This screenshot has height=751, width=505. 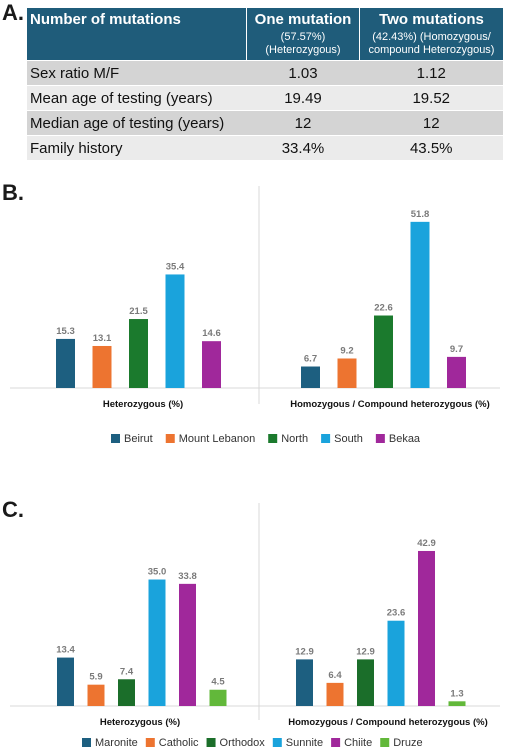 What do you see at coordinates (137, 148) in the screenshot?
I see `row-label: Family history` at bounding box center [137, 148].